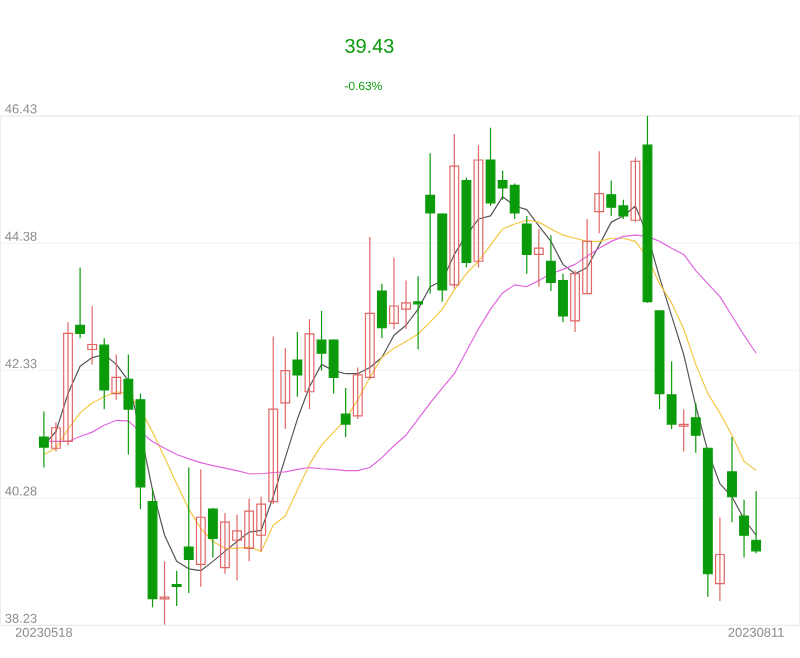 The height and width of the screenshot is (658, 800). What do you see at coordinates (369, 46) in the screenshot?
I see `text: 39.43` at bounding box center [369, 46].